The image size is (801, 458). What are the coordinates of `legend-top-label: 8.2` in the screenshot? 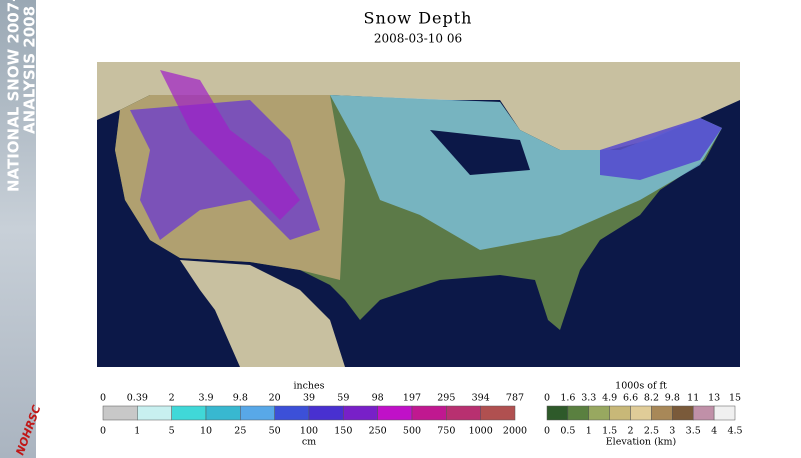 It's located at (651, 398).